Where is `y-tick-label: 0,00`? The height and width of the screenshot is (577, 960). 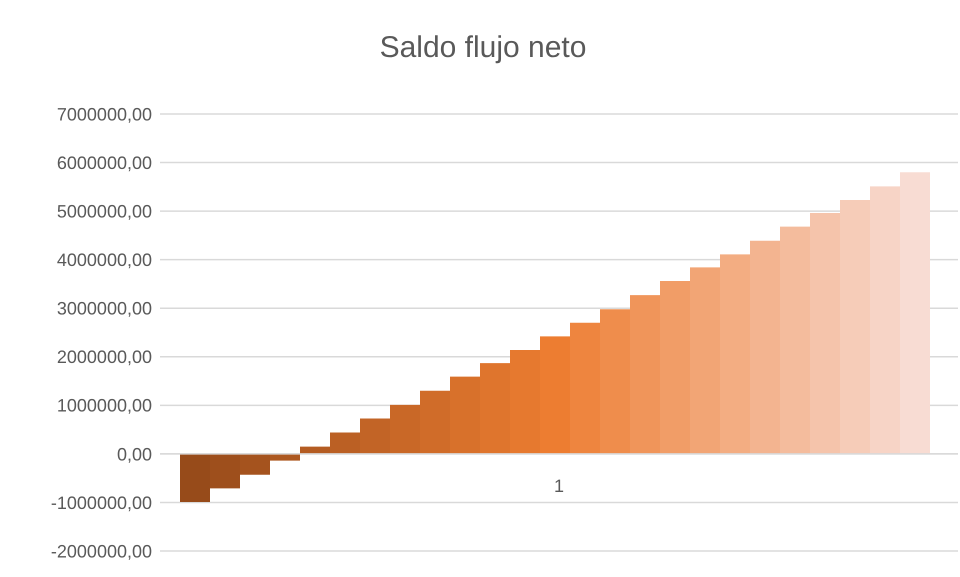
y-tick-label: 0,00 is located at coordinates (134, 454).